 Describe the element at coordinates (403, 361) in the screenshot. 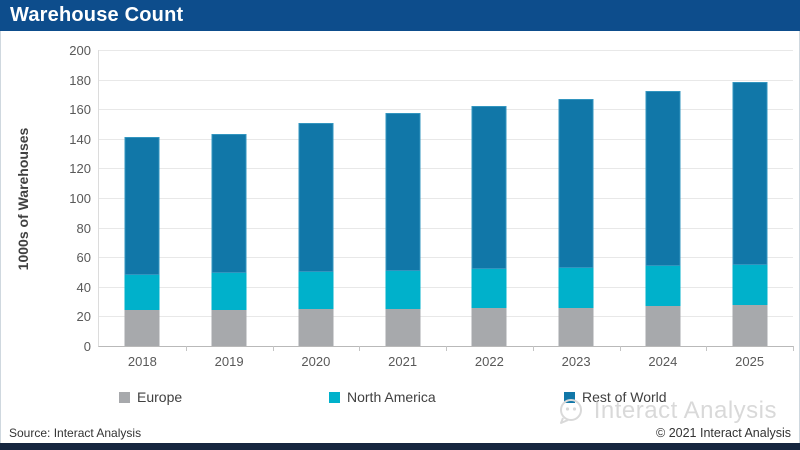

I see `x-tick-label-2021: 2021` at that location.